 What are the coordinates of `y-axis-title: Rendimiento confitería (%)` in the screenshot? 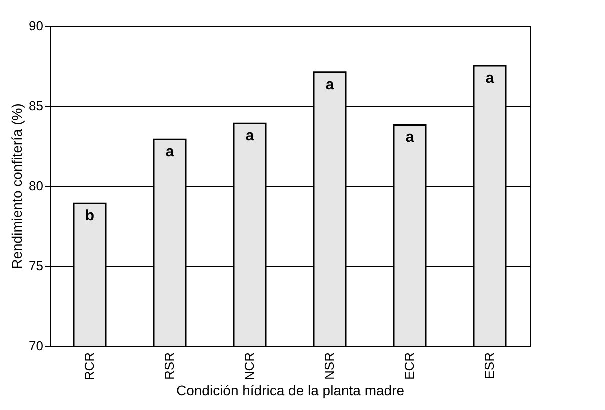 It's located at (17, 187).